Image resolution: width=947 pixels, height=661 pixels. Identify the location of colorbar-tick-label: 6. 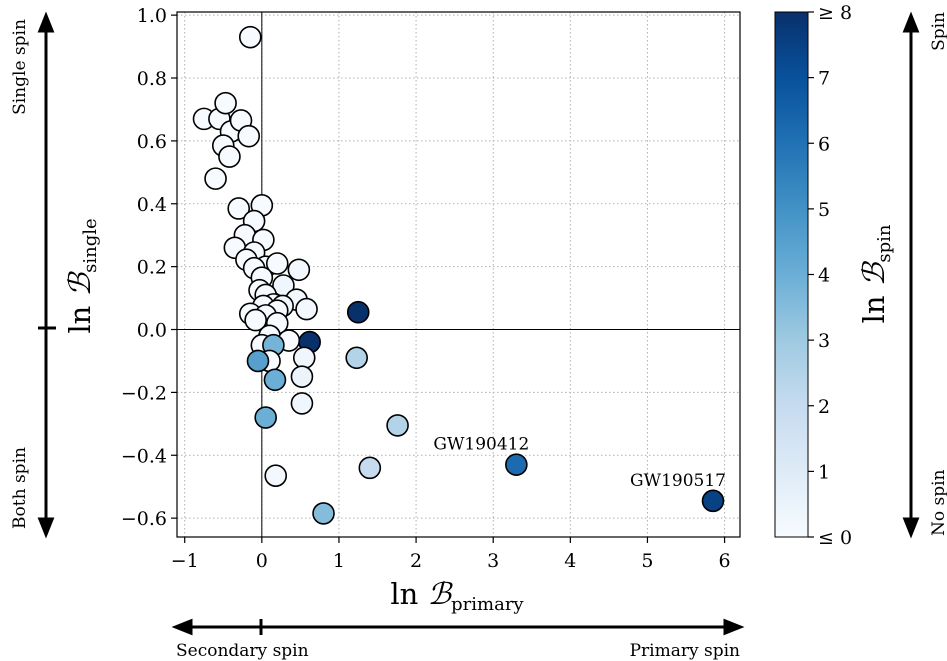
(824, 144).